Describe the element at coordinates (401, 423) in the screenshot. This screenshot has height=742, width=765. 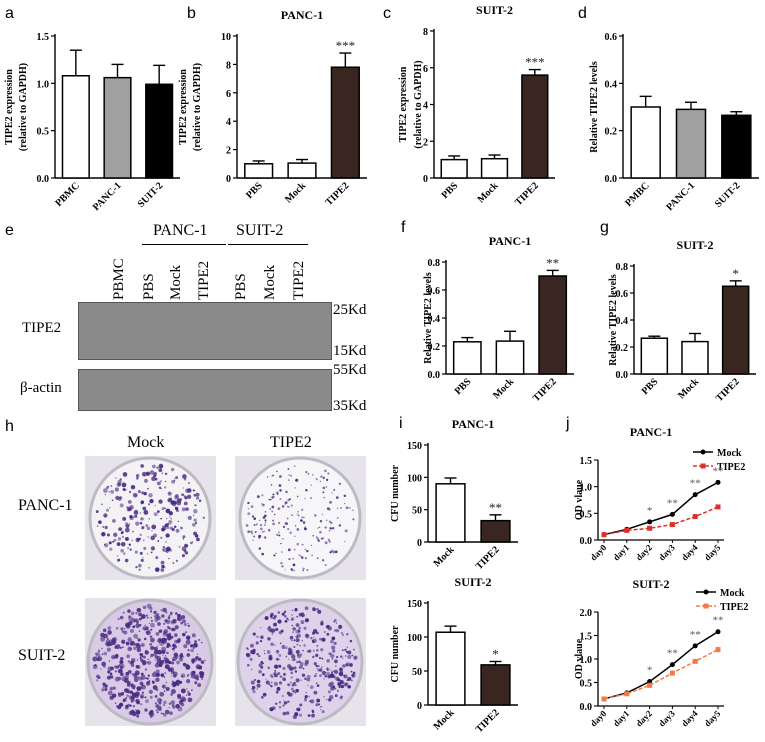
I see `panel-letter: i` at that location.